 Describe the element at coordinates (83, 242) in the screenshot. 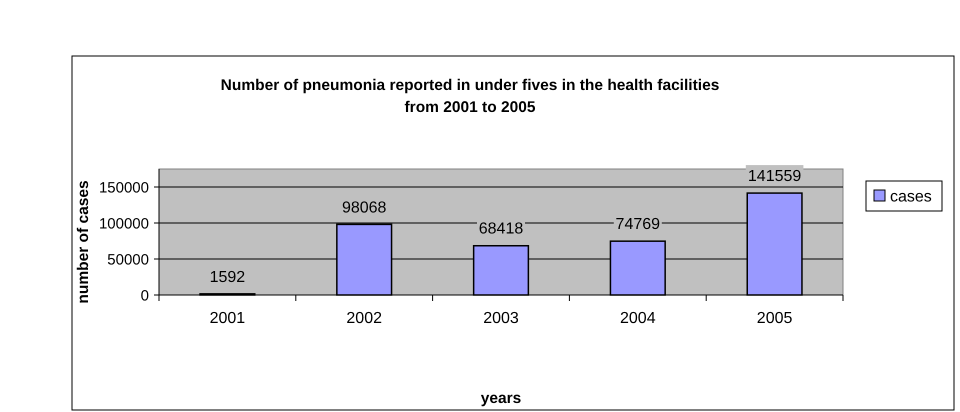

I see `y-axis-title: number of cases` at that location.